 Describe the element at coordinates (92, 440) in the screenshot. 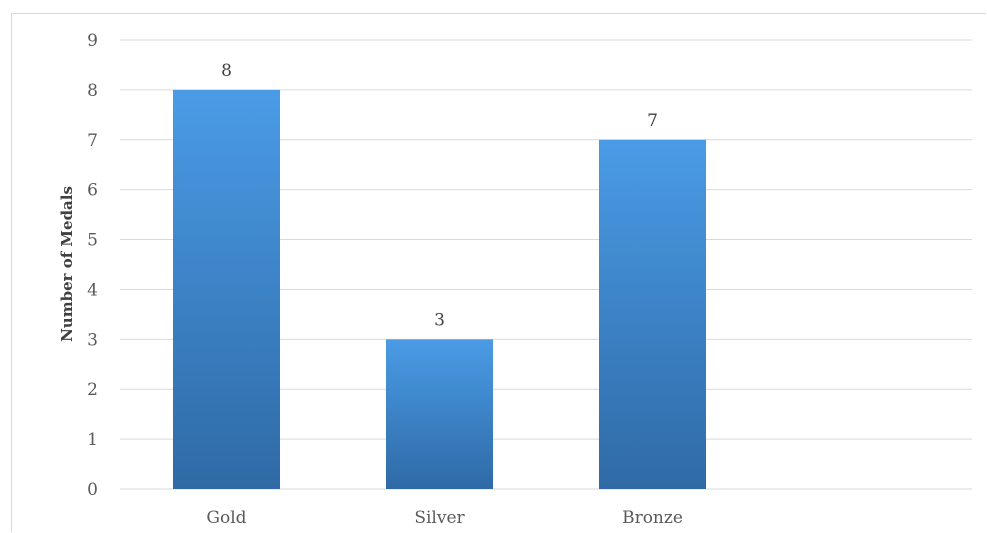

I see `y-tick-label: 1` at that location.